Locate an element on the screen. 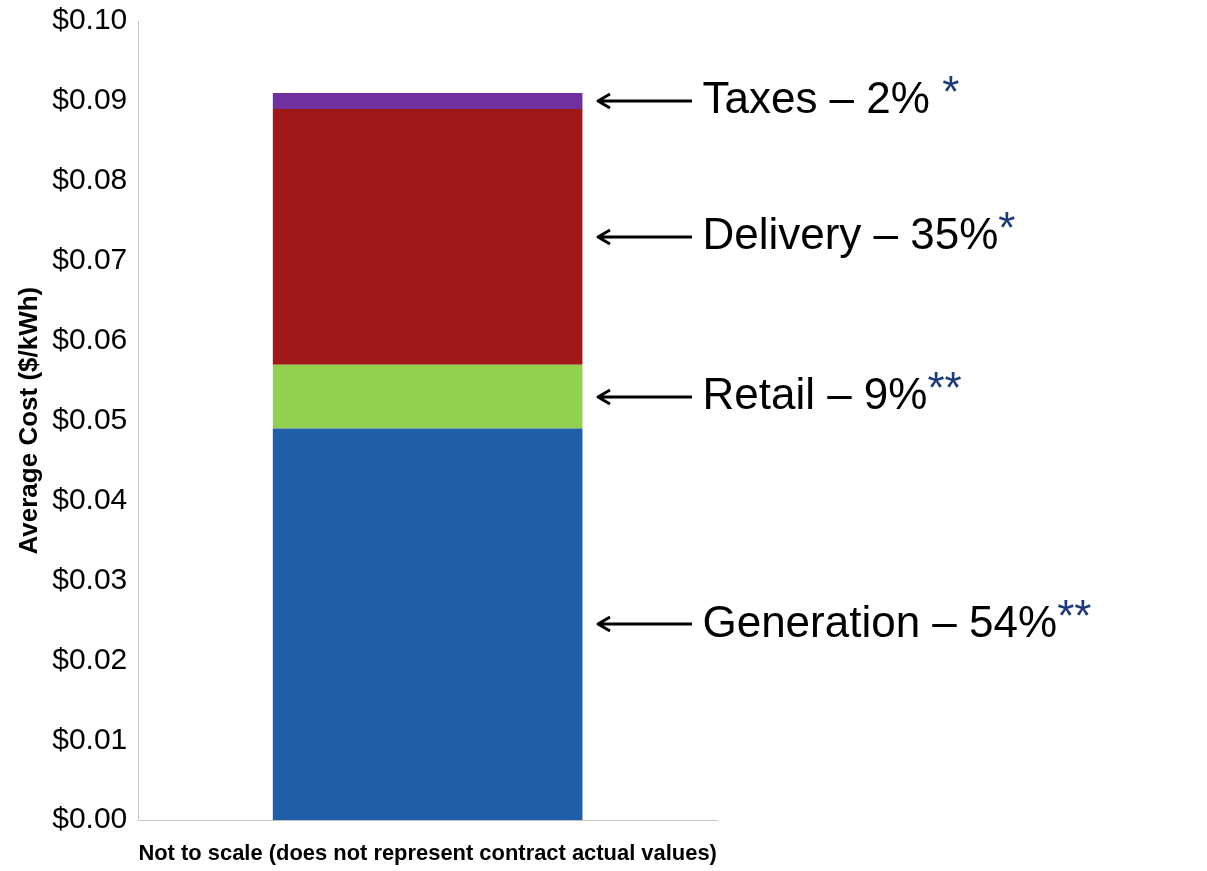 This screenshot has width=1207, height=871. y-tick-label: $0.10 is located at coordinates (90, 19).